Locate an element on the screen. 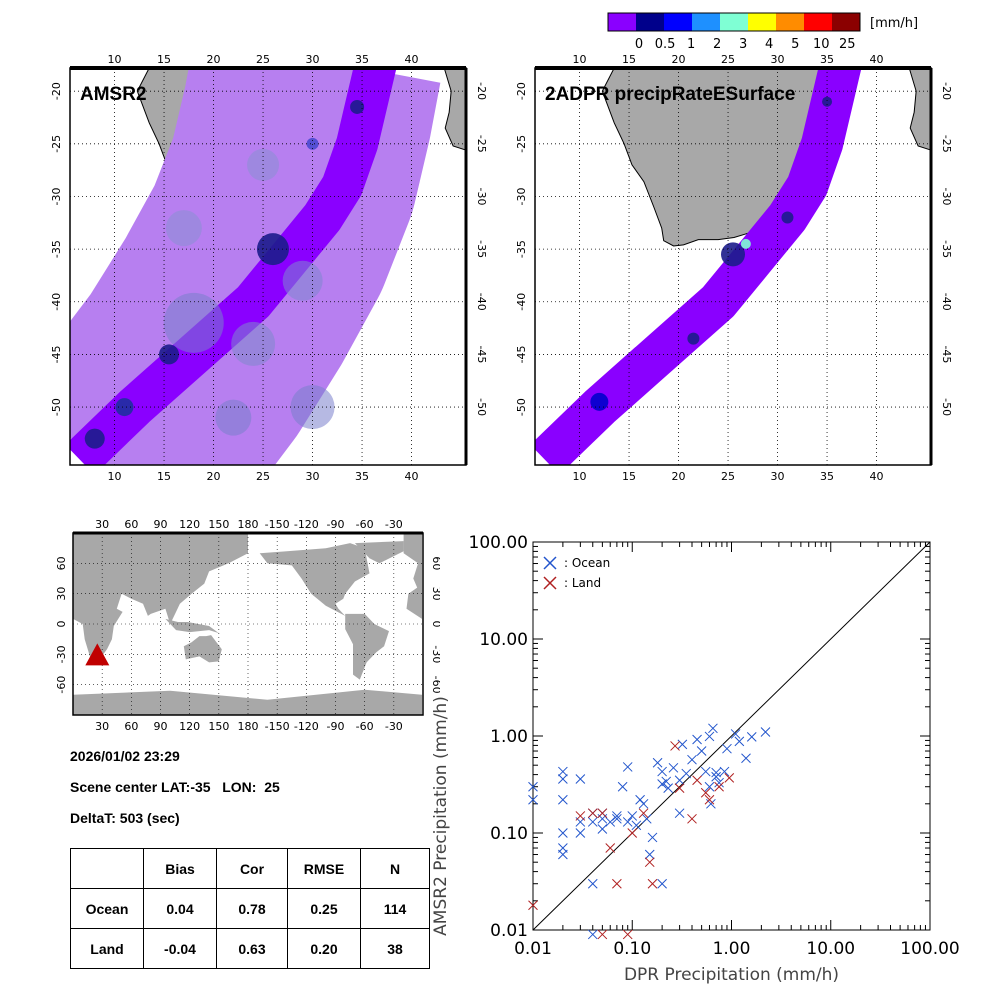 This screenshot has height=1000, width=1000. lon-tick-label-bottom: 30 is located at coordinates (778, 475).